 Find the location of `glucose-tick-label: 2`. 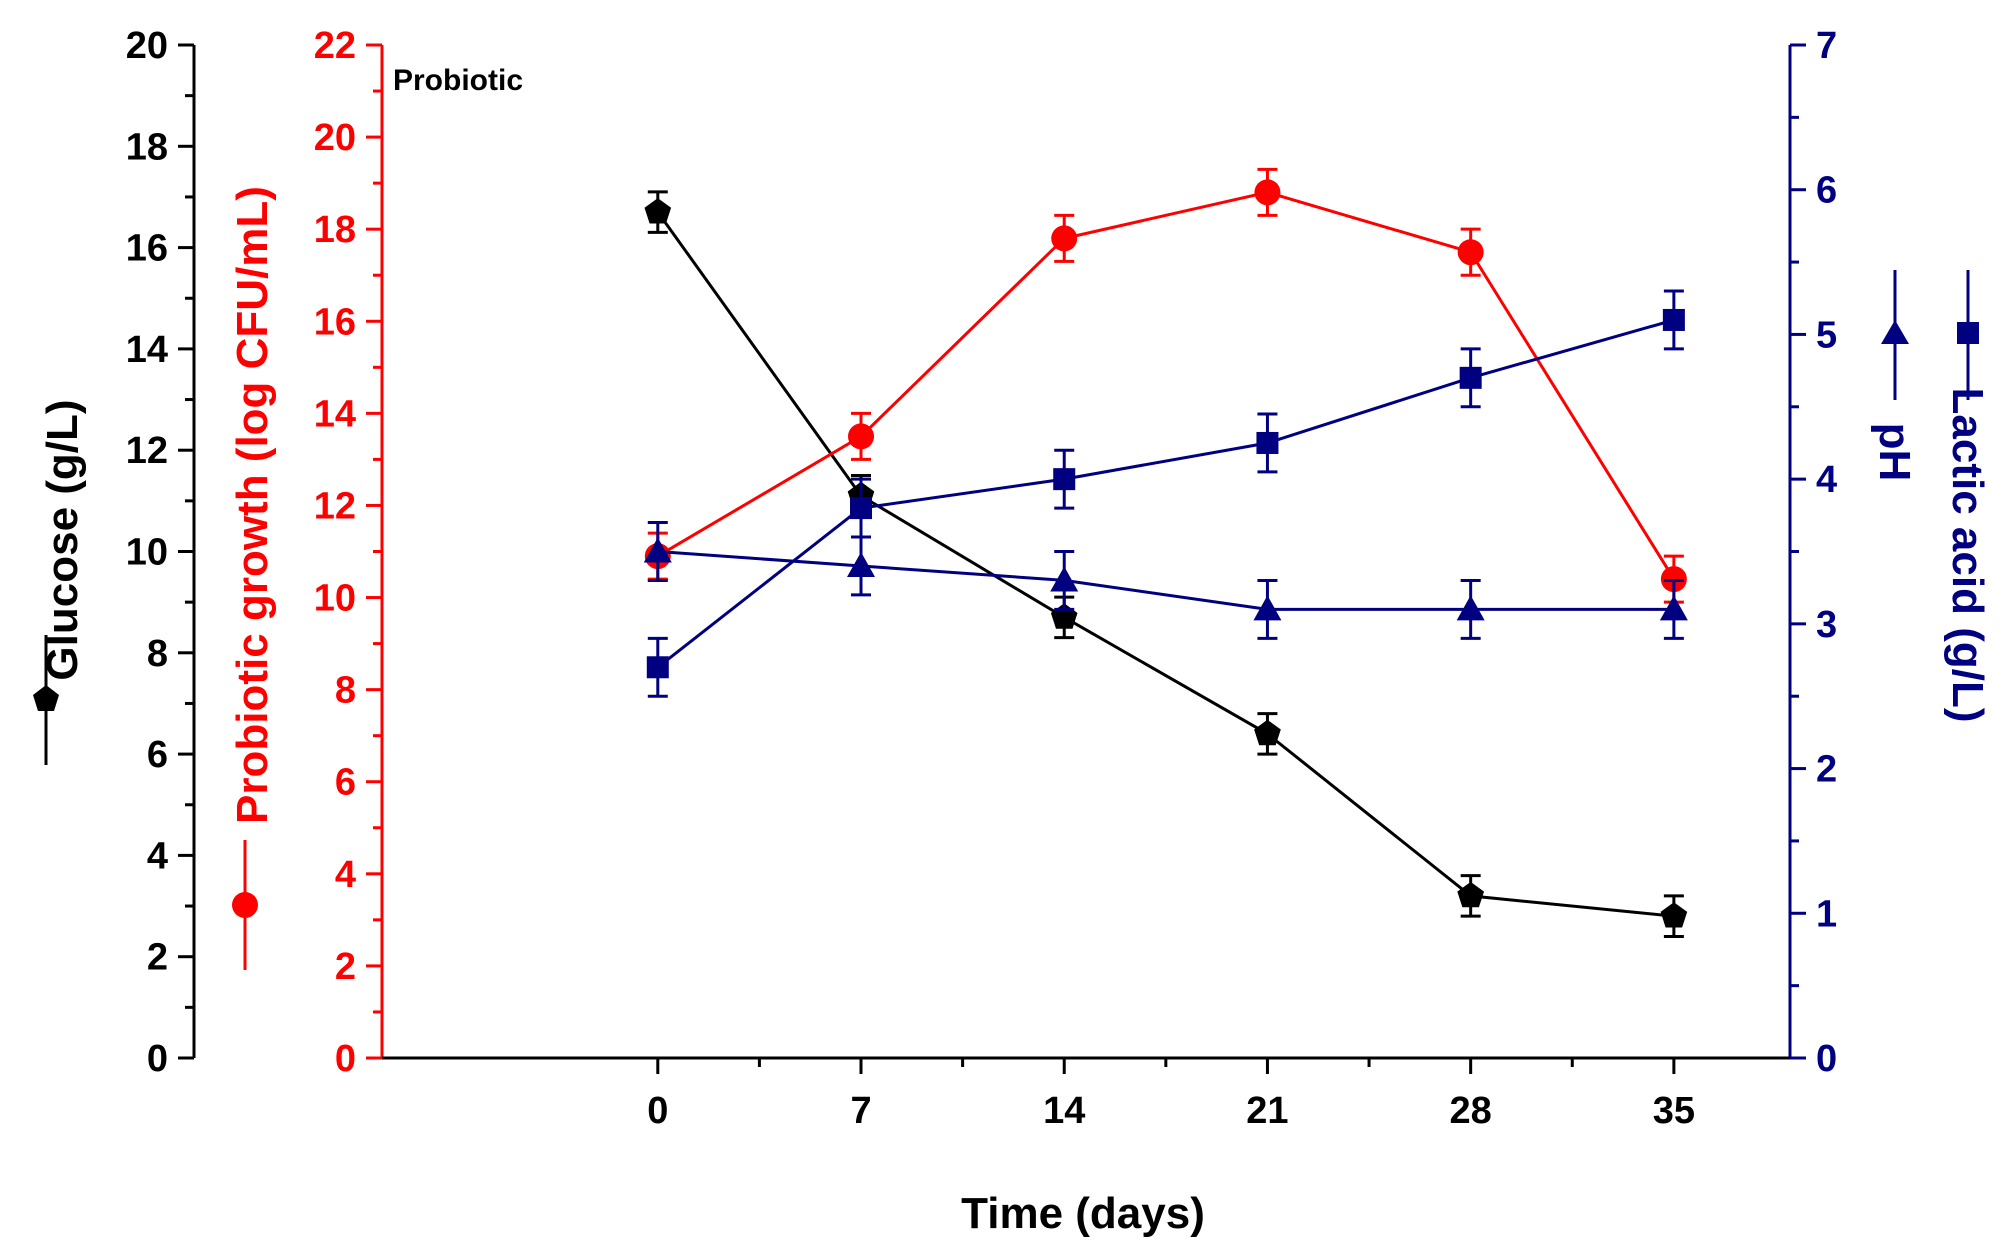

glucose-tick-label: 2 is located at coordinates (157, 958).